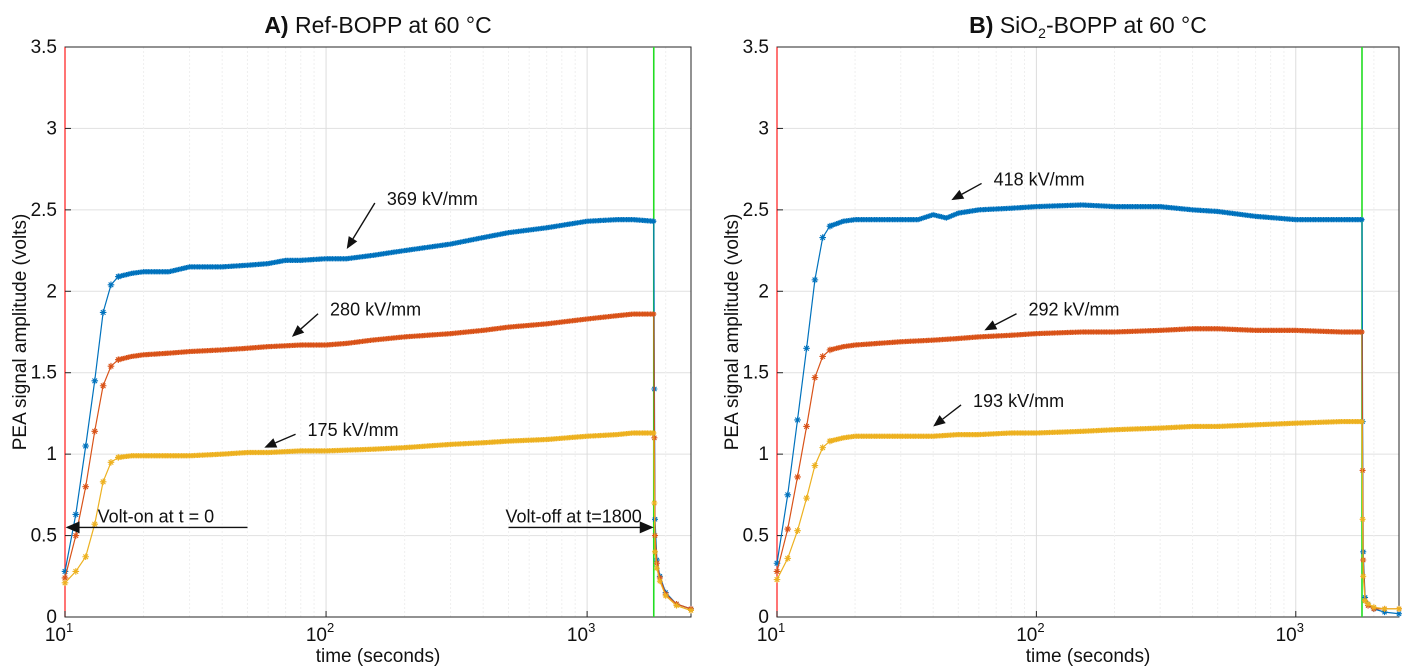  I want to click on annotation-label: 418 kV/mm, so click(1039, 179).